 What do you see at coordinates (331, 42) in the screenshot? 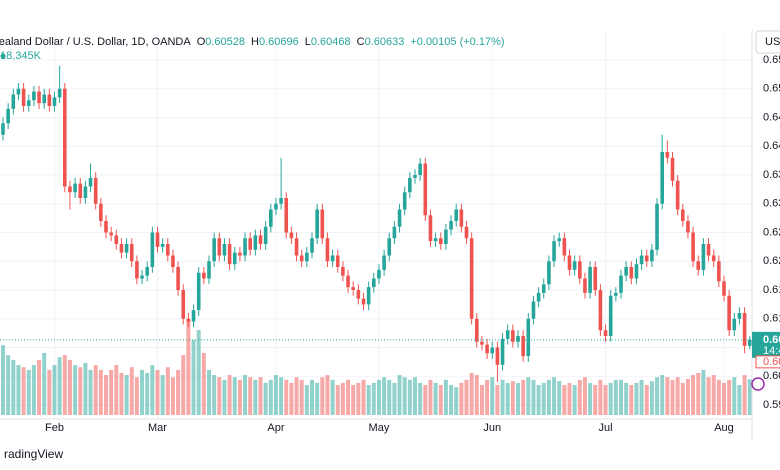
I see `header-part: 0.60468` at bounding box center [331, 42].